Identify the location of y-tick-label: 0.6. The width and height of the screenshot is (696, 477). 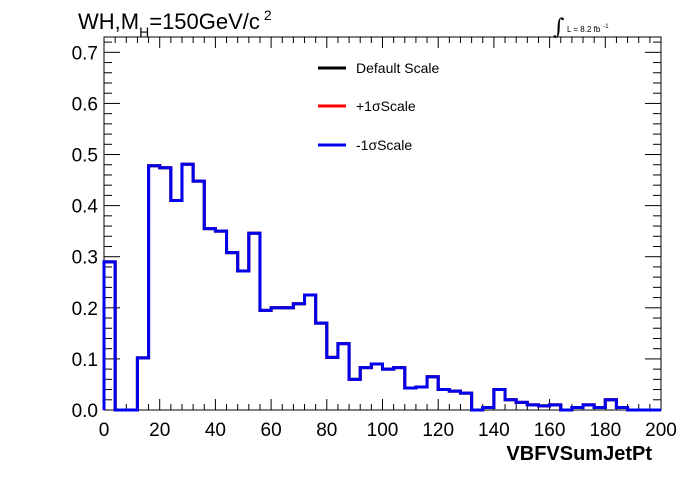
(85, 104).